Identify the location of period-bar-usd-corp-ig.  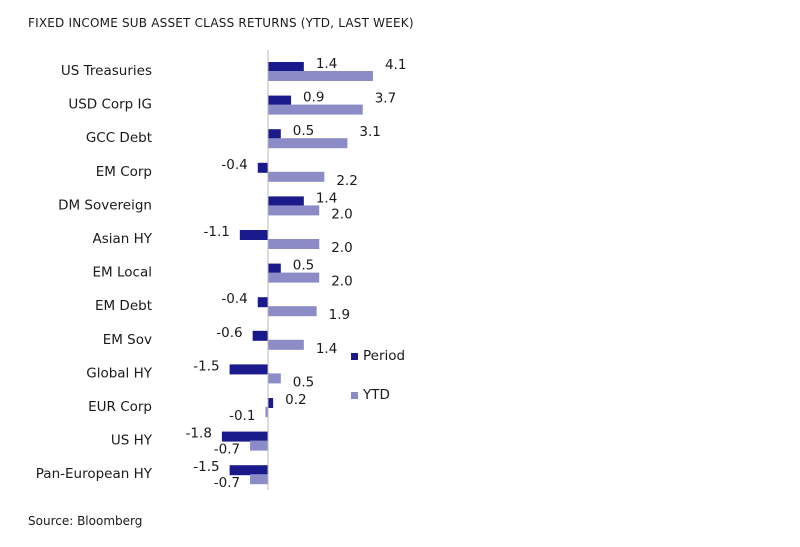
(280, 100).